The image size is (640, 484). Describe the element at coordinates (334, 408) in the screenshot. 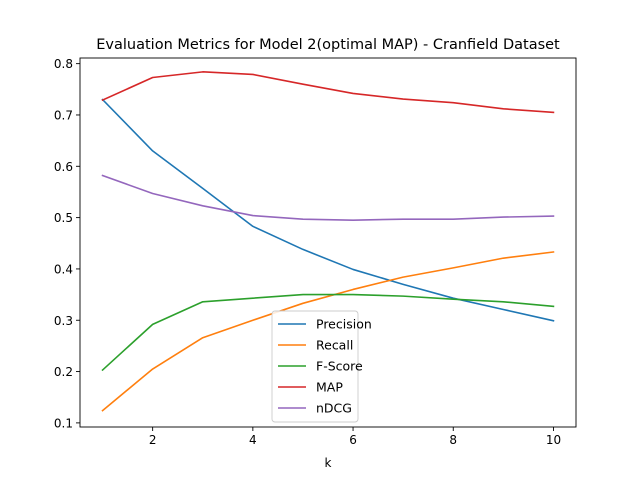

I see `legend-label-ndcg: nDCG` at that location.